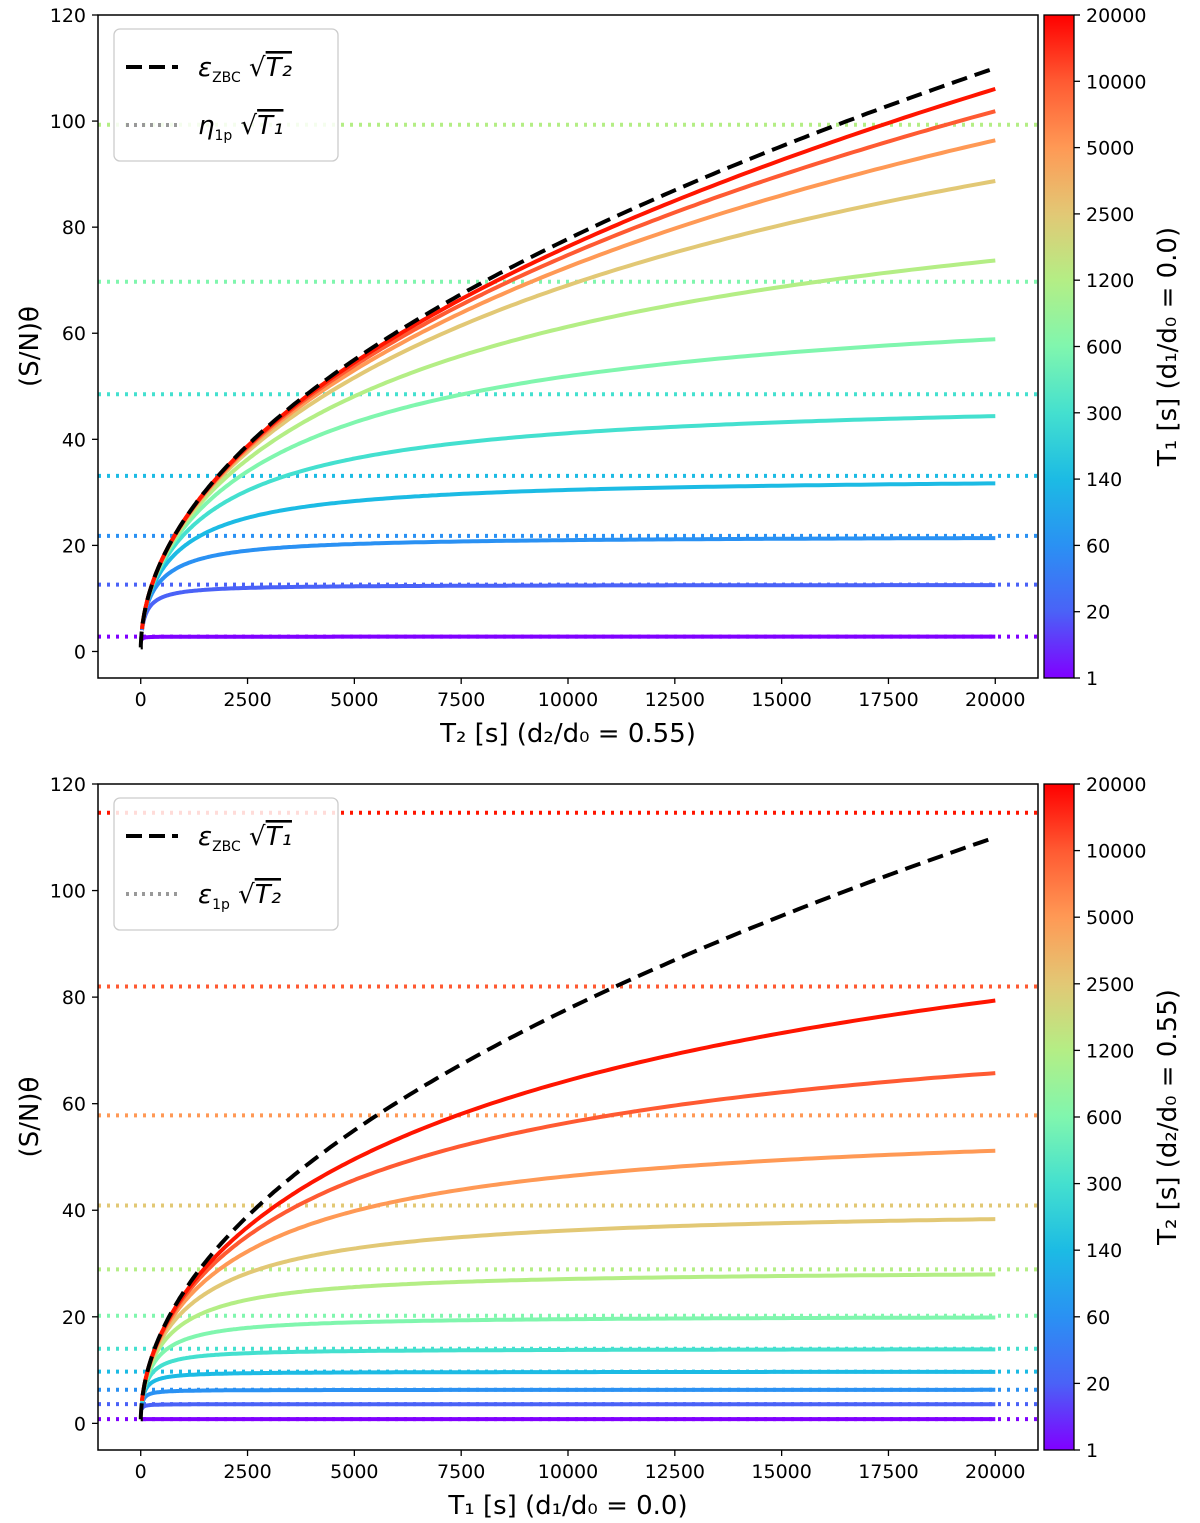 The height and width of the screenshot is (1523, 1200). Describe the element at coordinates (1168, 1117) in the screenshot. I see `colorbar-label: T₂ [s] (d₂/d₀ = 0.55)` at that location.